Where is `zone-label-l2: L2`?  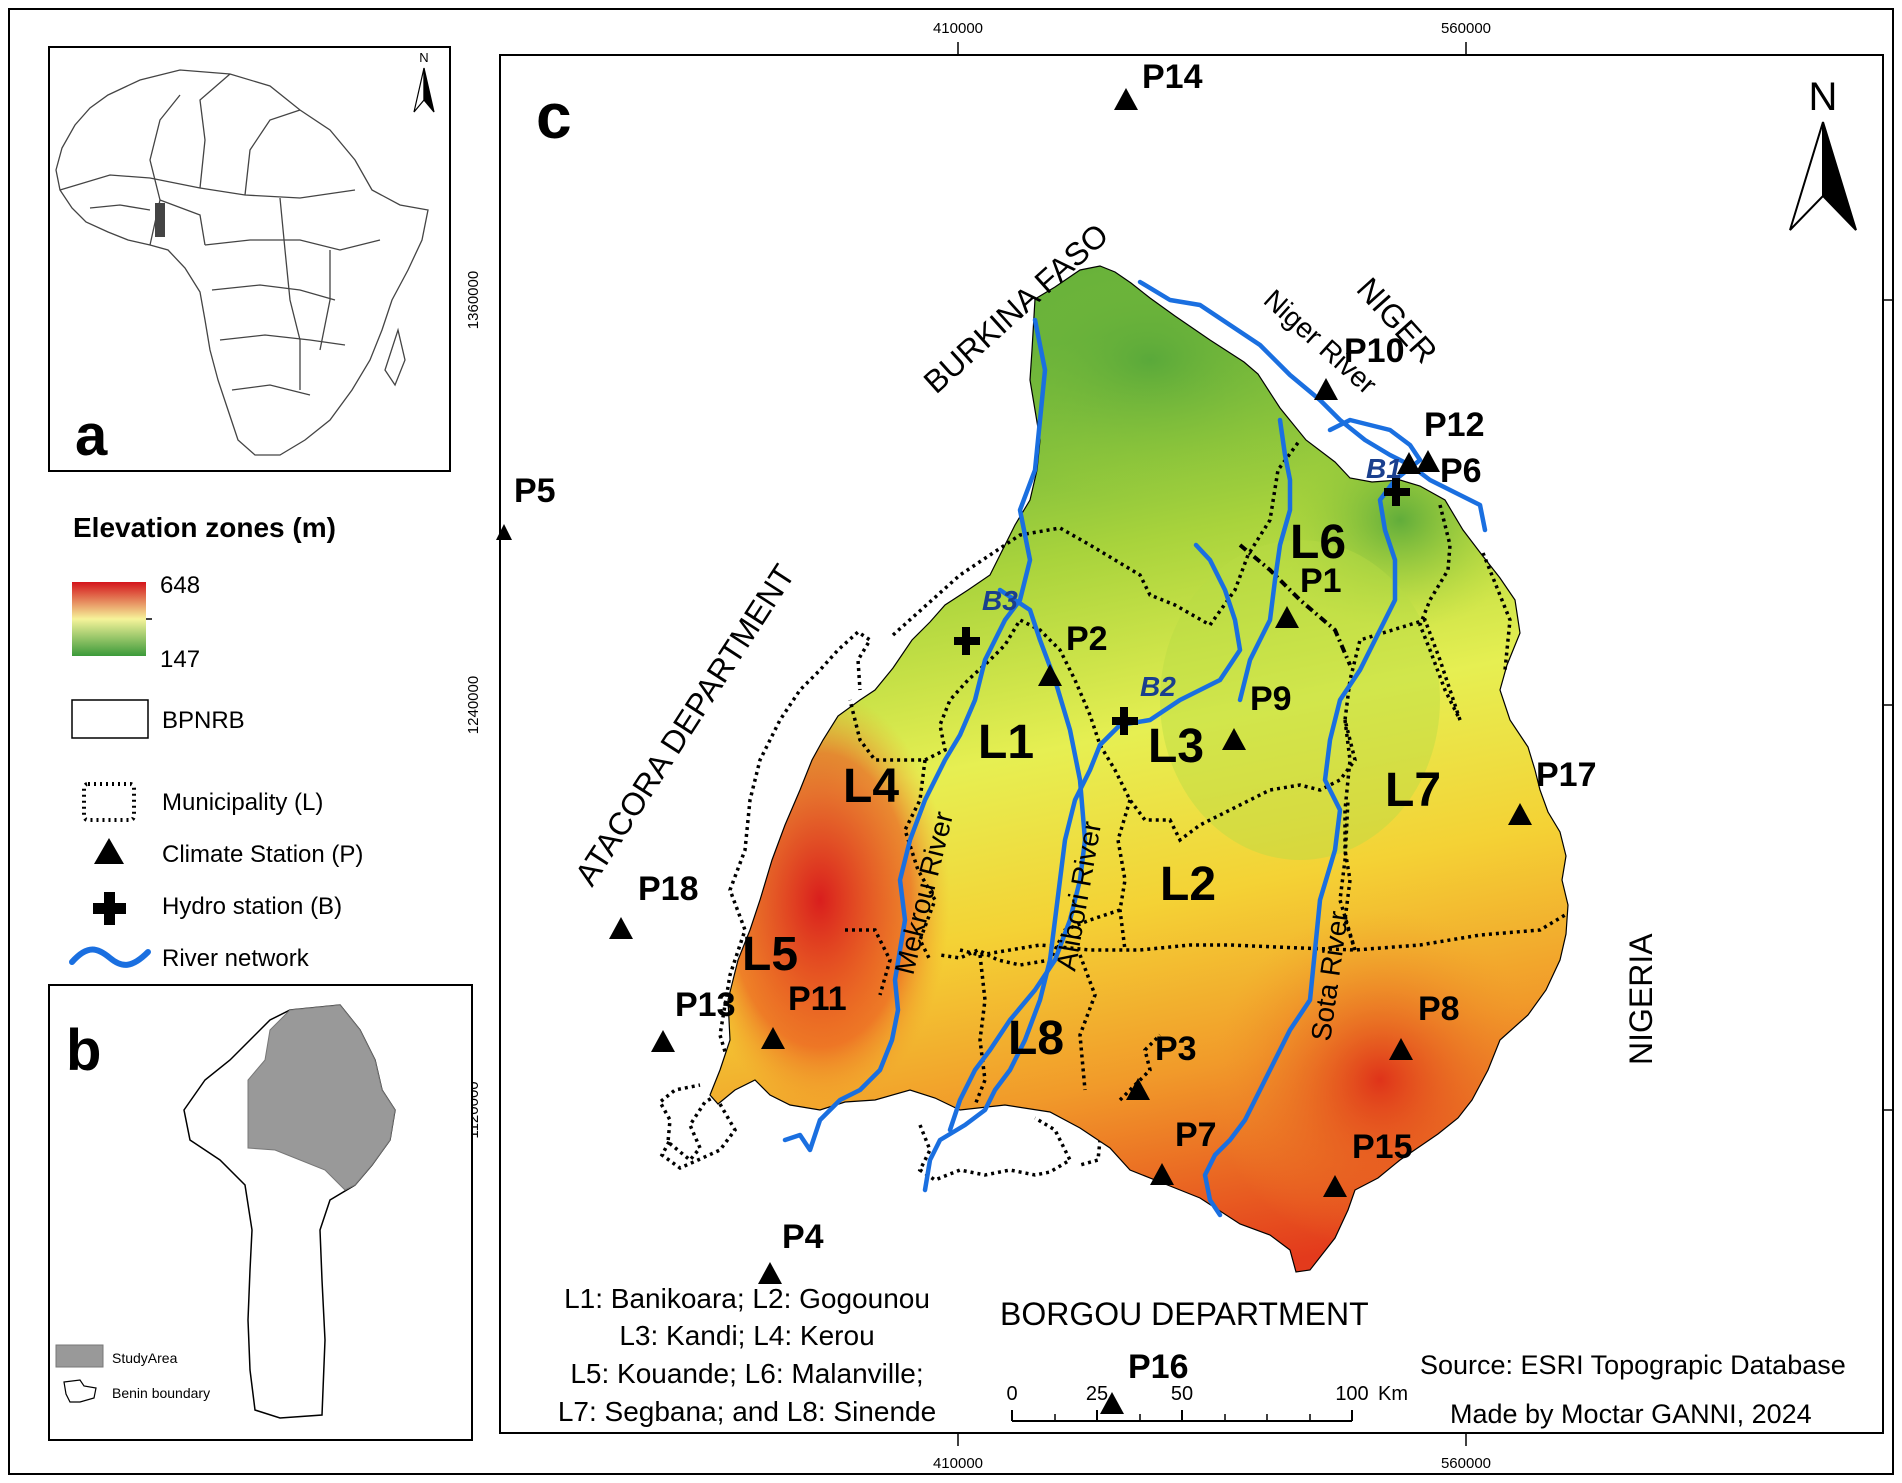
zone-label-l2: L2 is located at coordinates (1188, 884).